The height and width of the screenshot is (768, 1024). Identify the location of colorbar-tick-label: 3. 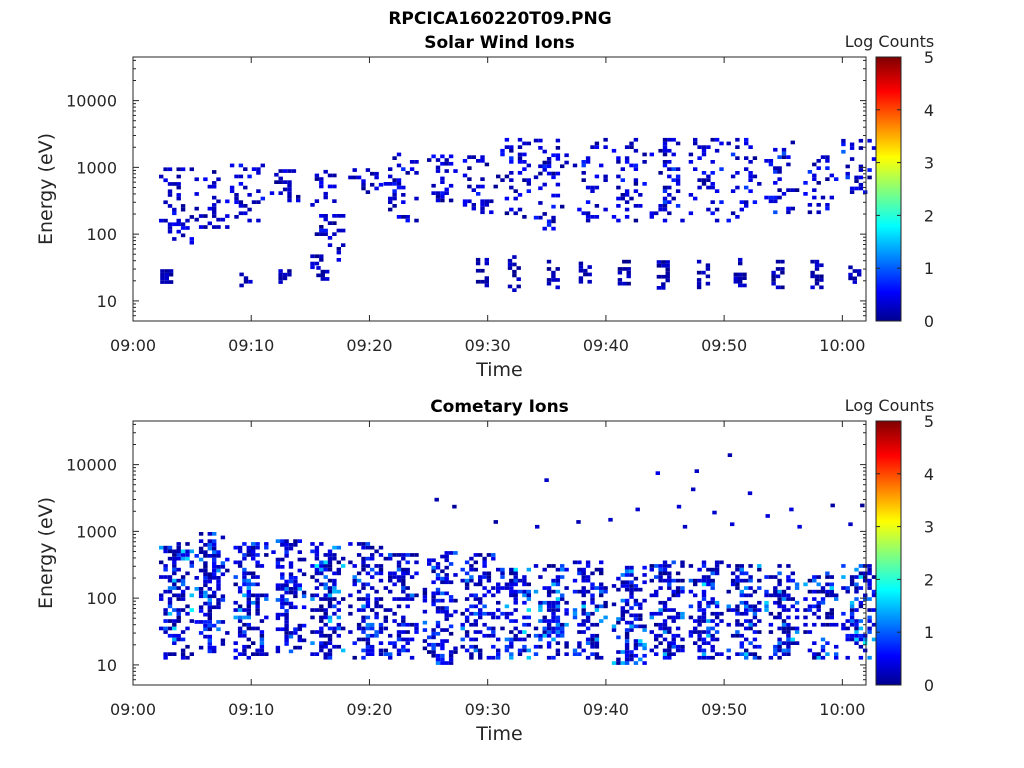
(929, 527).